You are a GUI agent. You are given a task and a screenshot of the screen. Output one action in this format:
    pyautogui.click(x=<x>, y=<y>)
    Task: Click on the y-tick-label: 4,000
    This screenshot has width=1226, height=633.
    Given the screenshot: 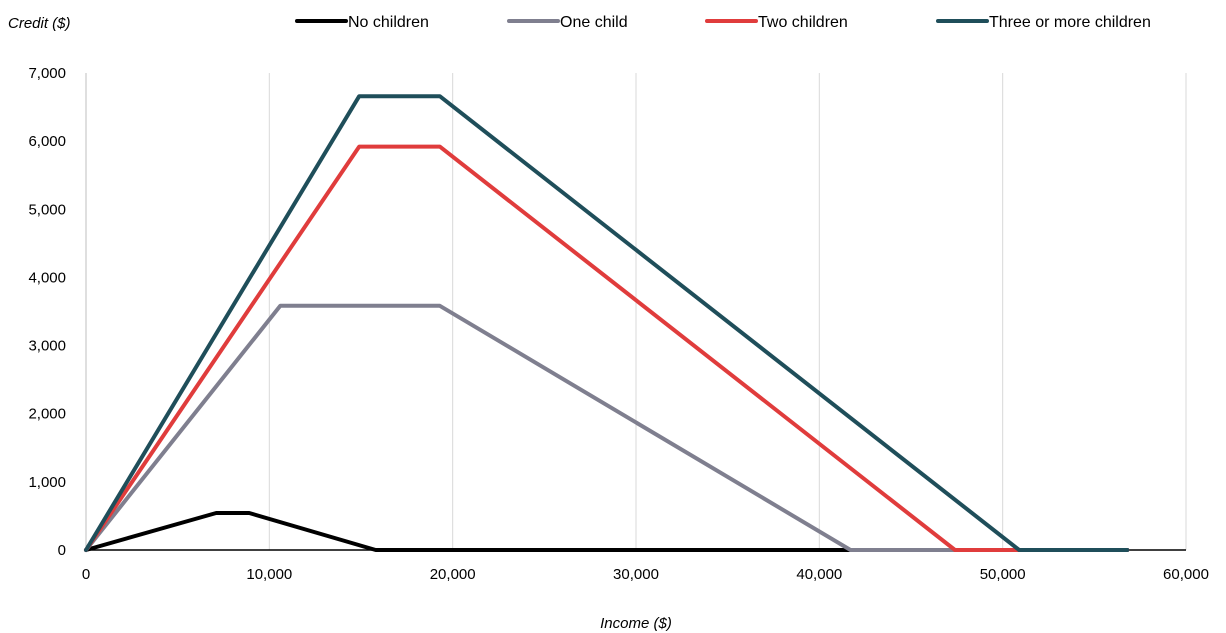 What is the action you would take?
    pyautogui.click(x=47, y=277)
    